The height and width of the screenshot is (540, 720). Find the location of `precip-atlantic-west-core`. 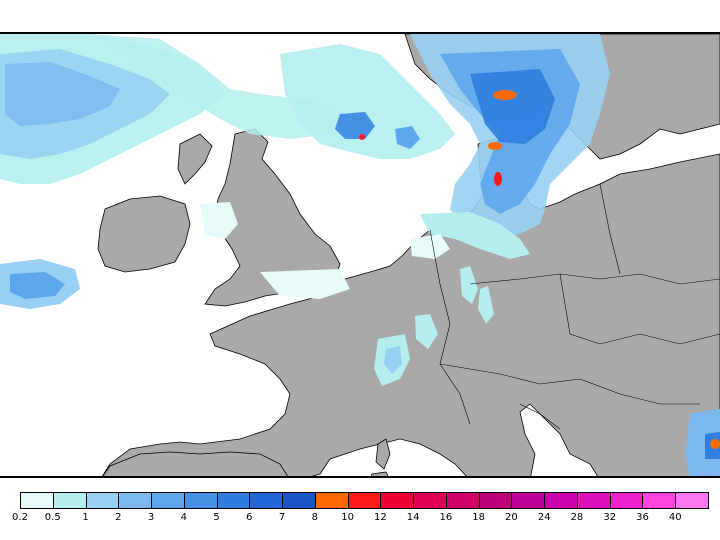

precip-atlantic-west-core is located at coordinates (37, 285).